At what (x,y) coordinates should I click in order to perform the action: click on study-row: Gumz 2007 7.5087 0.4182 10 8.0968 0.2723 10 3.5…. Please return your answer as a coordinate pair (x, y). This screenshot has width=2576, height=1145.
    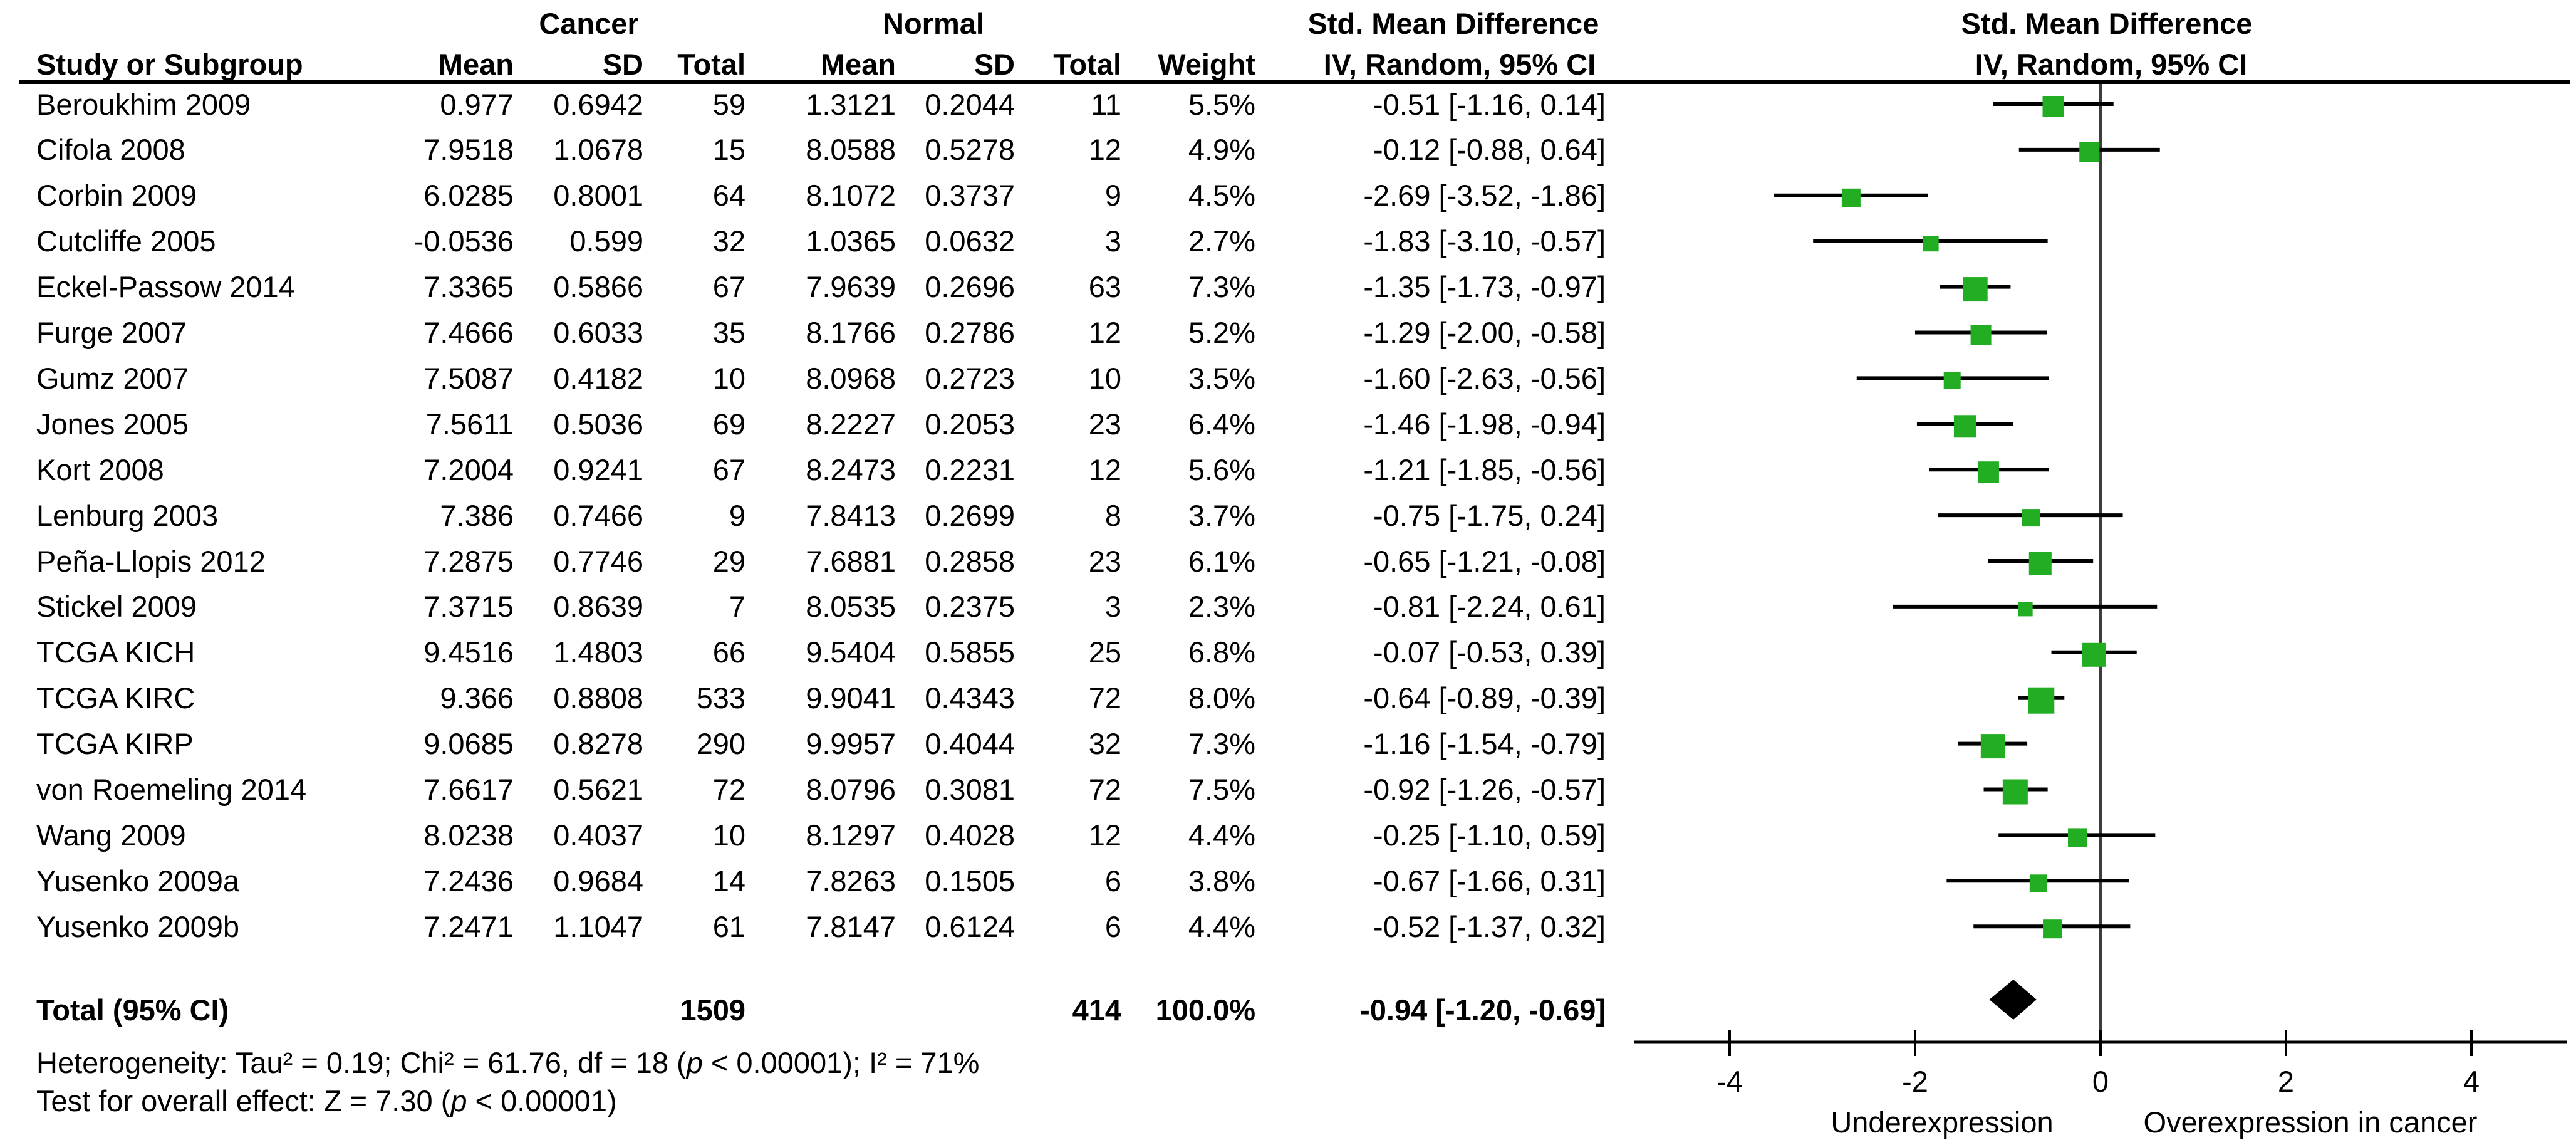
    Looking at the image, I should click on (806, 378).